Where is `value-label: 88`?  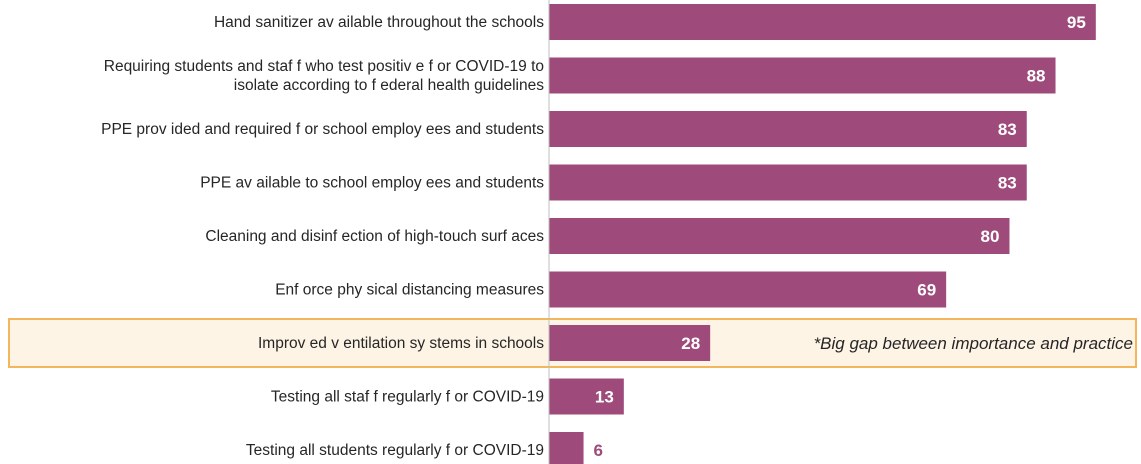 value-label: 88 is located at coordinates (1036, 76).